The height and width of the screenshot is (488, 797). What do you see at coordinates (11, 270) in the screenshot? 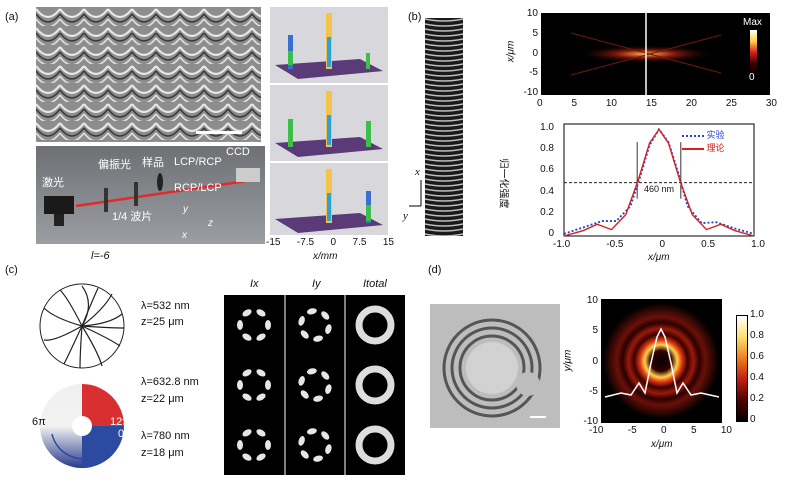
I see `panel-label-c: (c)` at bounding box center [11, 270].